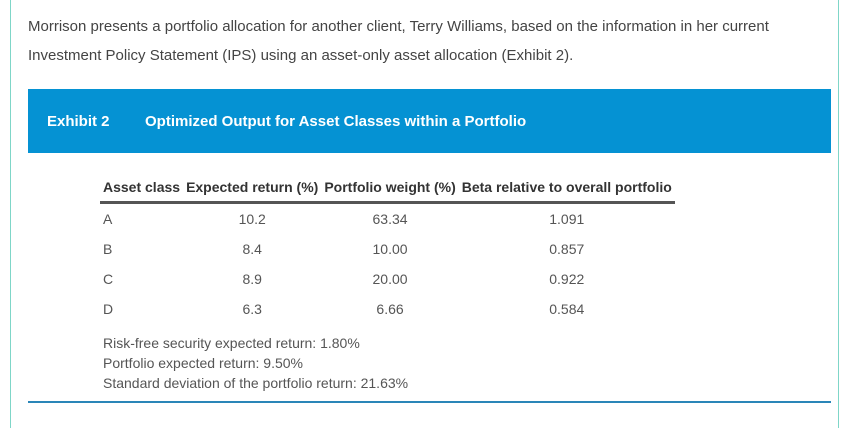 This screenshot has width=849, height=428. Describe the element at coordinates (78, 121) in the screenshot. I see `exhibit-number: Exhibit 2` at that location.